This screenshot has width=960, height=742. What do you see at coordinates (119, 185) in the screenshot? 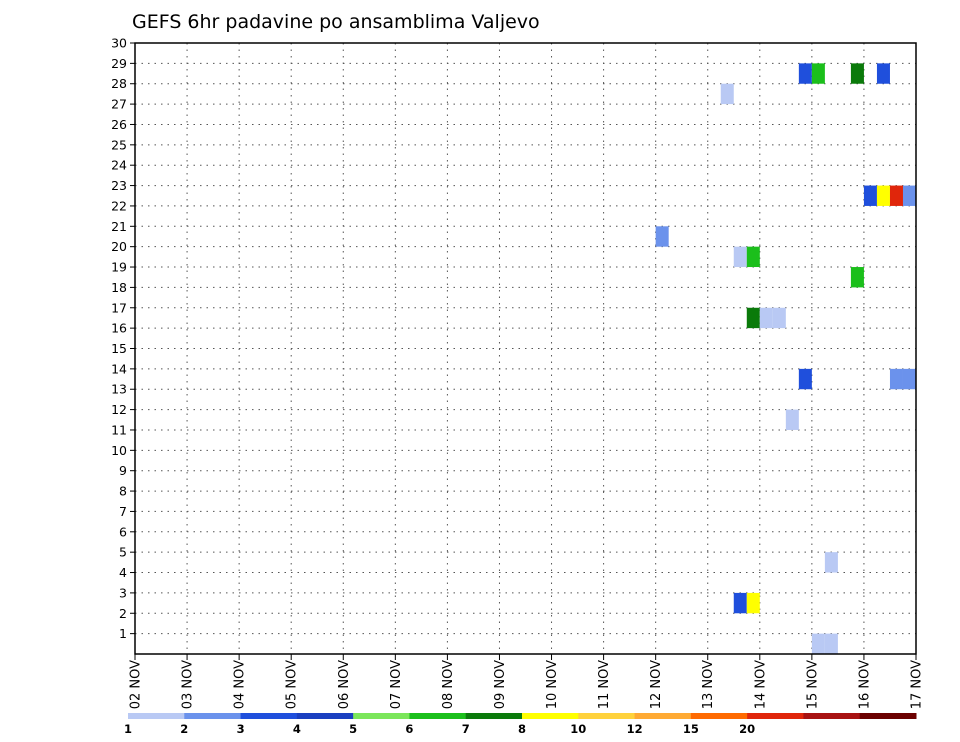
I see `y-tick-label: 23` at bounding box center [119, 185].